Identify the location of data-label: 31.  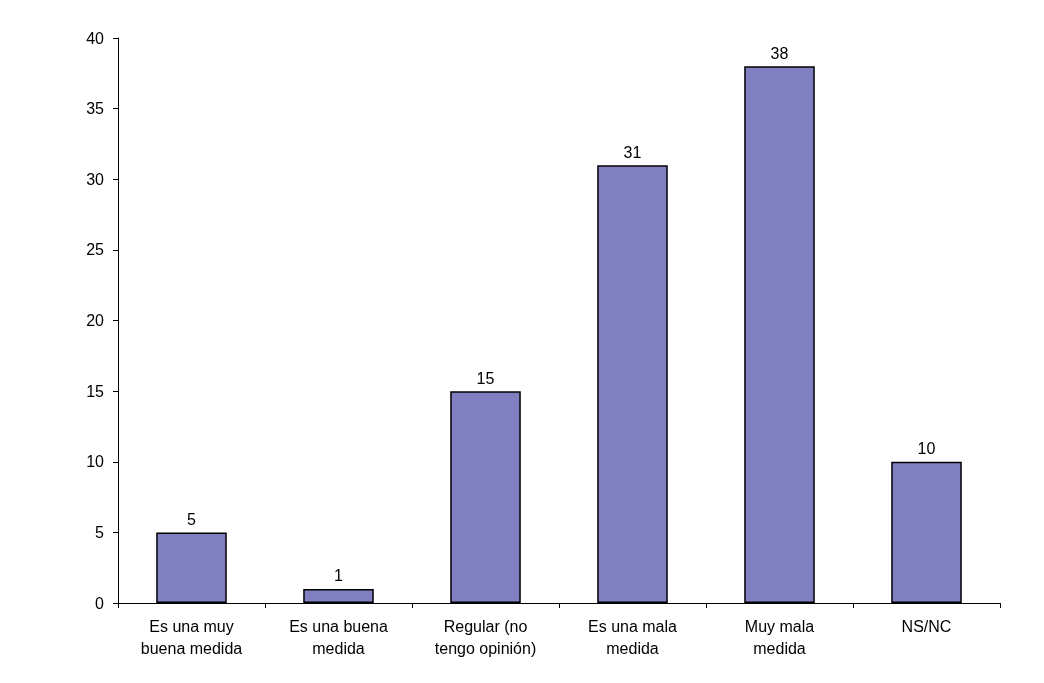
(632, 152).